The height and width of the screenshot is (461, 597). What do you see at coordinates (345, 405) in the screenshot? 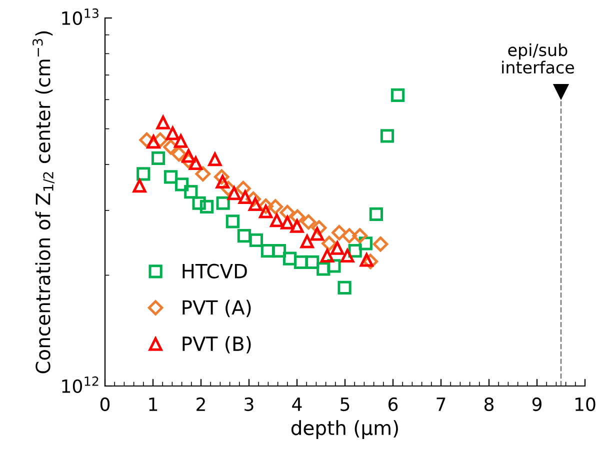
I see `x-tick-label: 5` at bounding box center [345, 405].